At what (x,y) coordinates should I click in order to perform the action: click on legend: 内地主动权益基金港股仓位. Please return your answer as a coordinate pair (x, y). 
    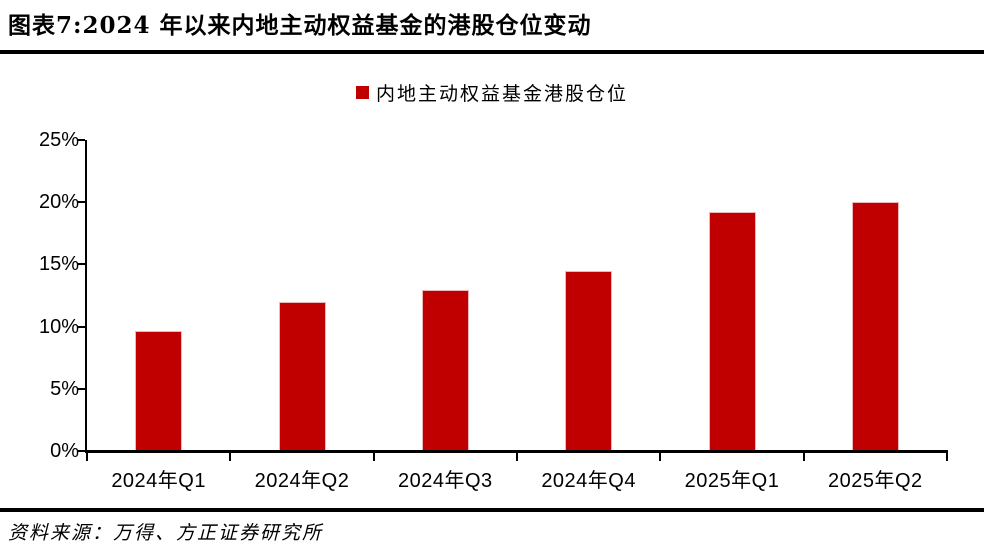
    Looking at the image, I should click on (492, 93).